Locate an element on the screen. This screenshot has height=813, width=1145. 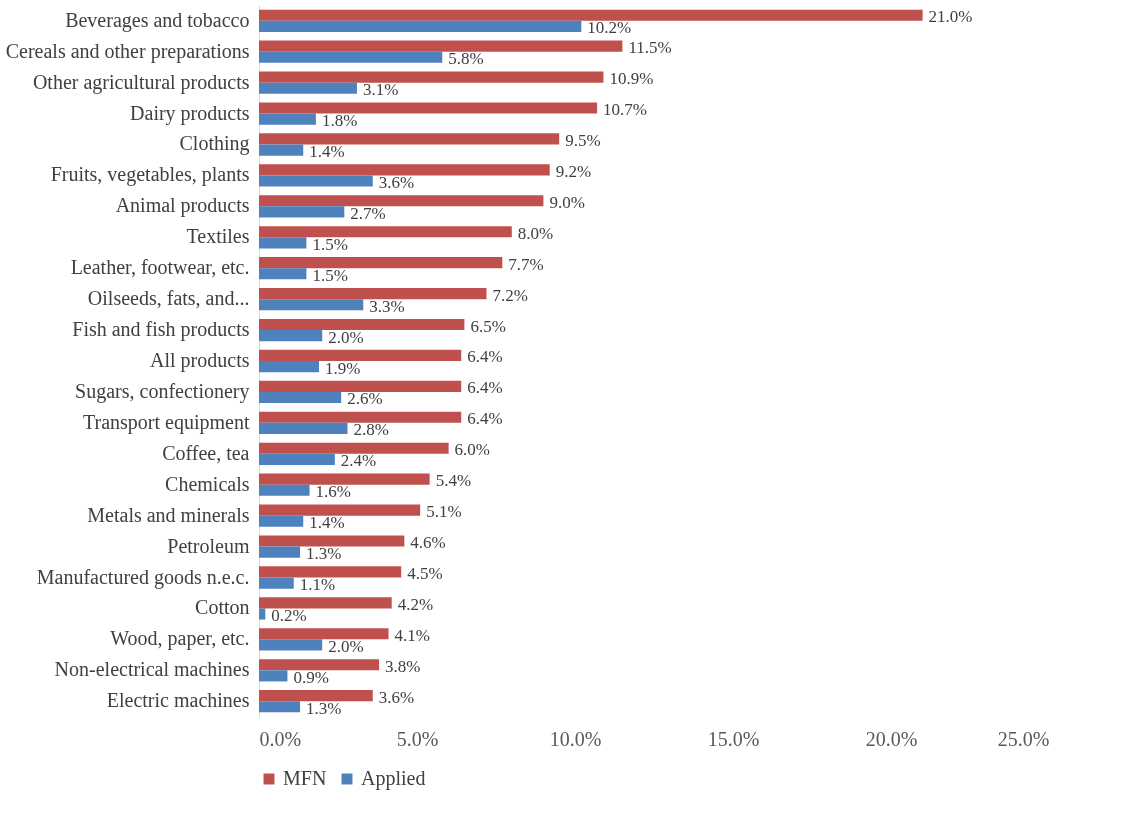
data-label: 1.6% is located at coordinates (333, 492).